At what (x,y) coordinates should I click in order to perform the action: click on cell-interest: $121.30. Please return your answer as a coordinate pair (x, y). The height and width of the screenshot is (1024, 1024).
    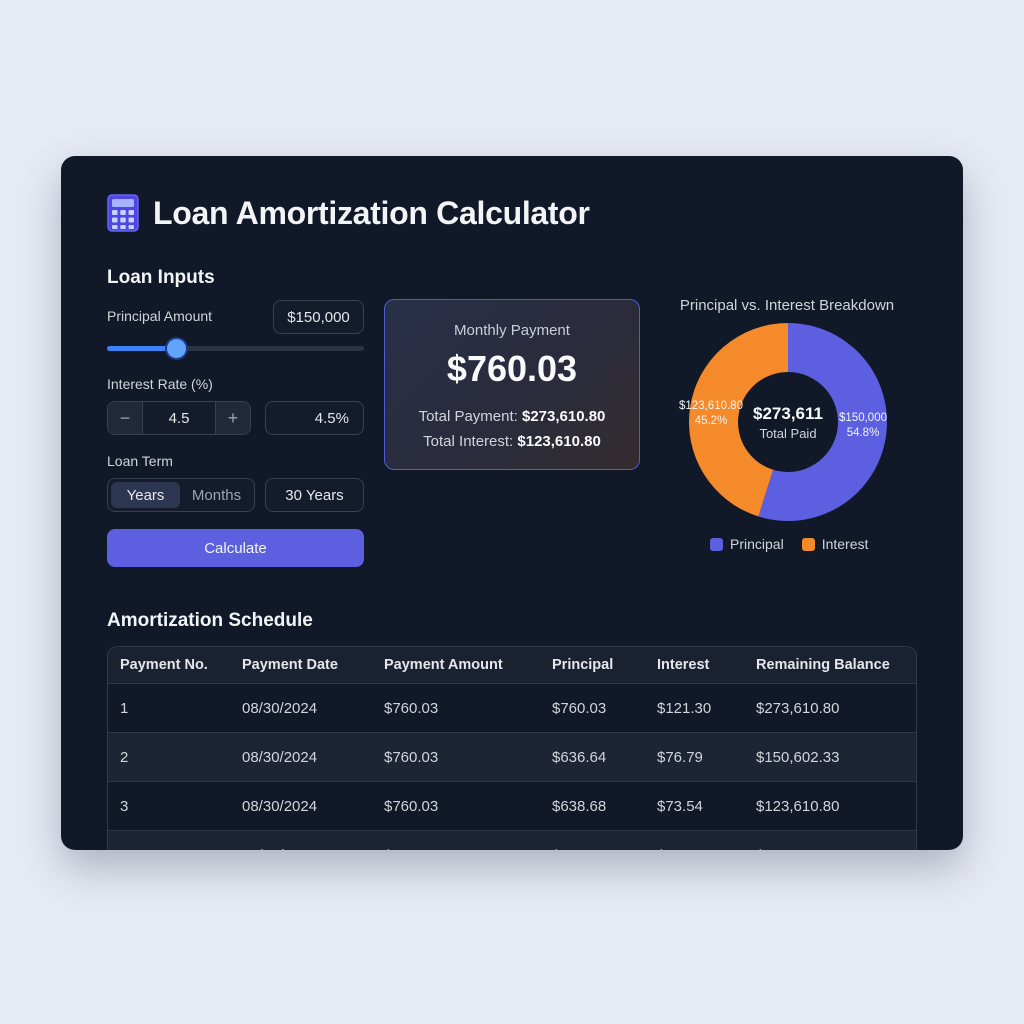
    Looking at the image, I should click on (684, 708).